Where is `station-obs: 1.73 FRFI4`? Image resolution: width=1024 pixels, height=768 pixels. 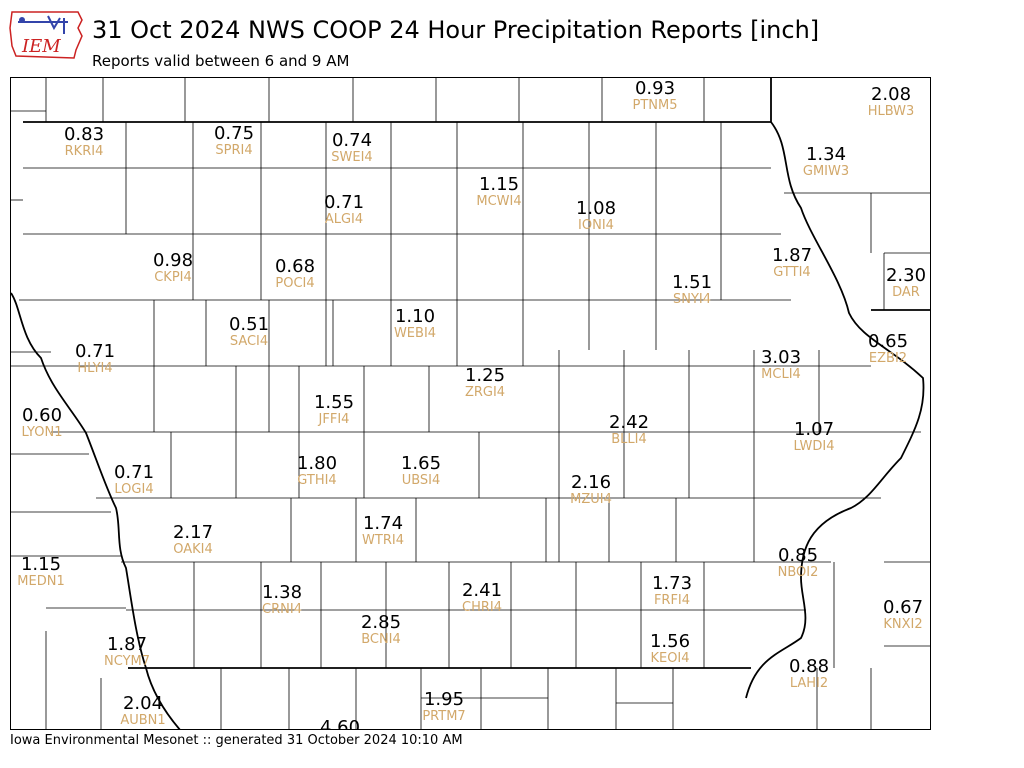
station-obs: 1.73 FRFI4 is located at coordinates (672, 591).